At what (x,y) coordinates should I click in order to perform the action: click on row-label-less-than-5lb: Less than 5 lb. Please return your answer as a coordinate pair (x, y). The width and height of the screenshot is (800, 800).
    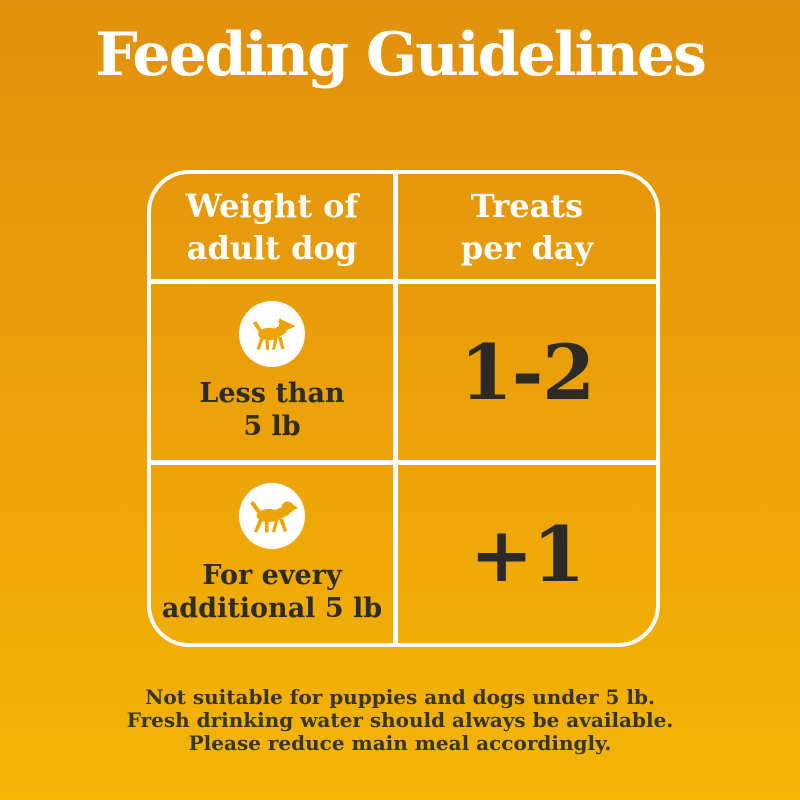
    Looking at the image, I should click on (272, 410).